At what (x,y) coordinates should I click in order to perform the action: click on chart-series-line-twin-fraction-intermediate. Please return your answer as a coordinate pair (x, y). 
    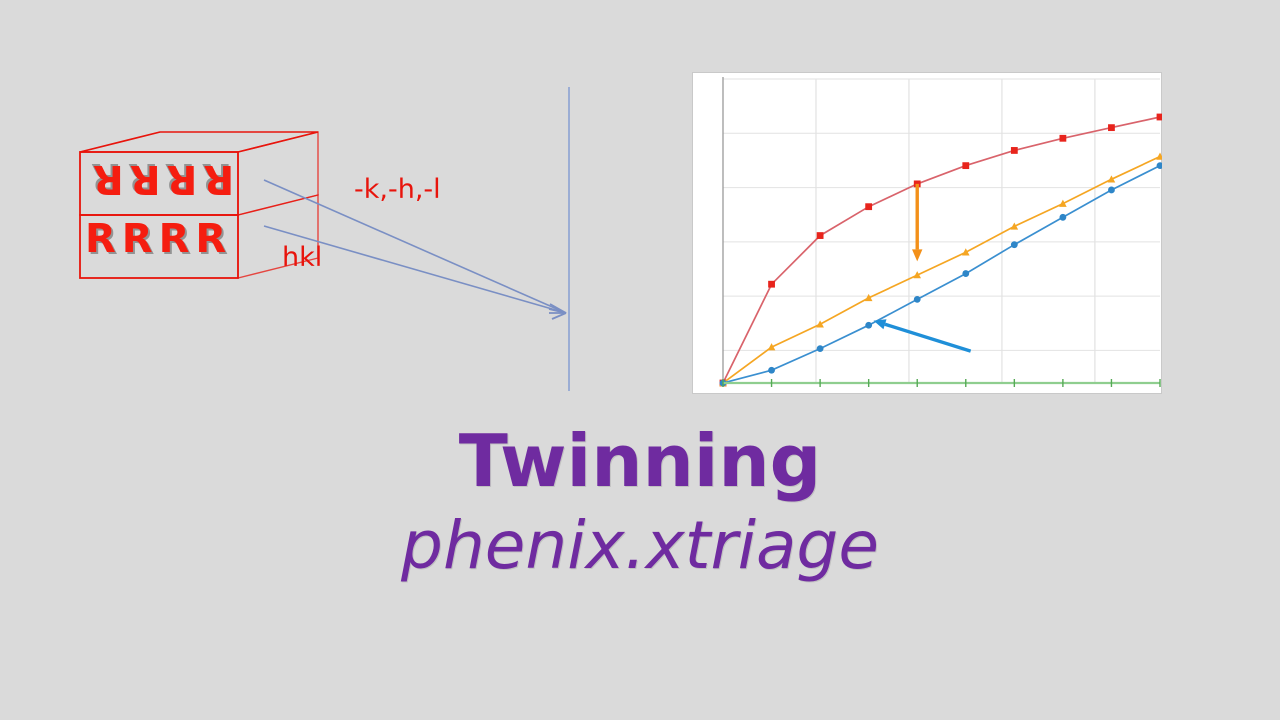
    Looking at the image, I should click on (941, 269).